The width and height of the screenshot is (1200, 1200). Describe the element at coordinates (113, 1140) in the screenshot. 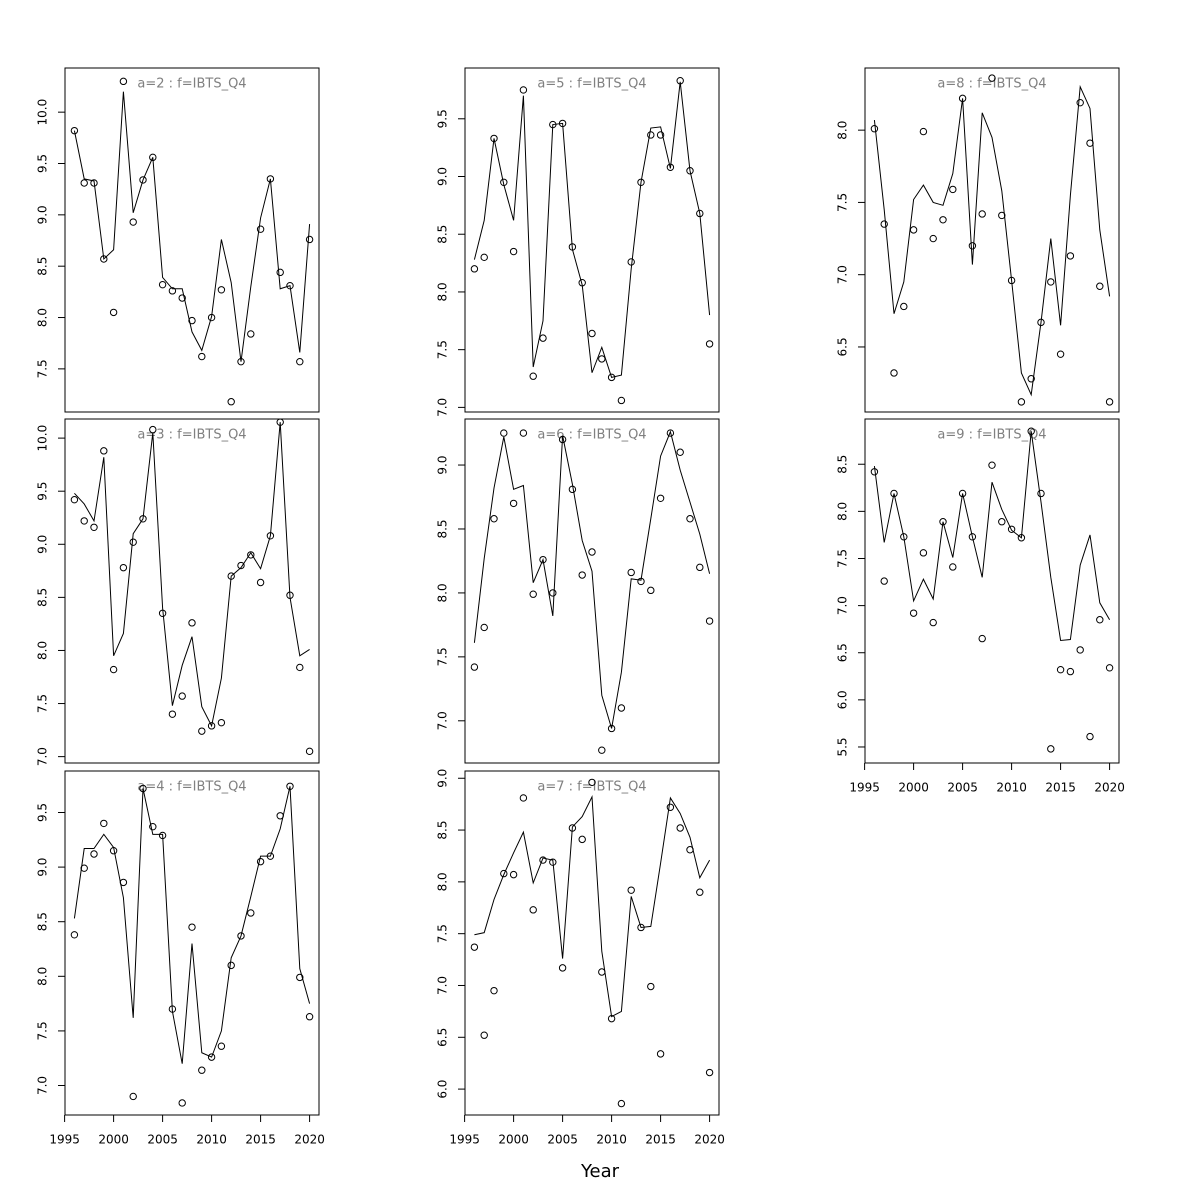

I see `x-tick-label: 2000` at that location.